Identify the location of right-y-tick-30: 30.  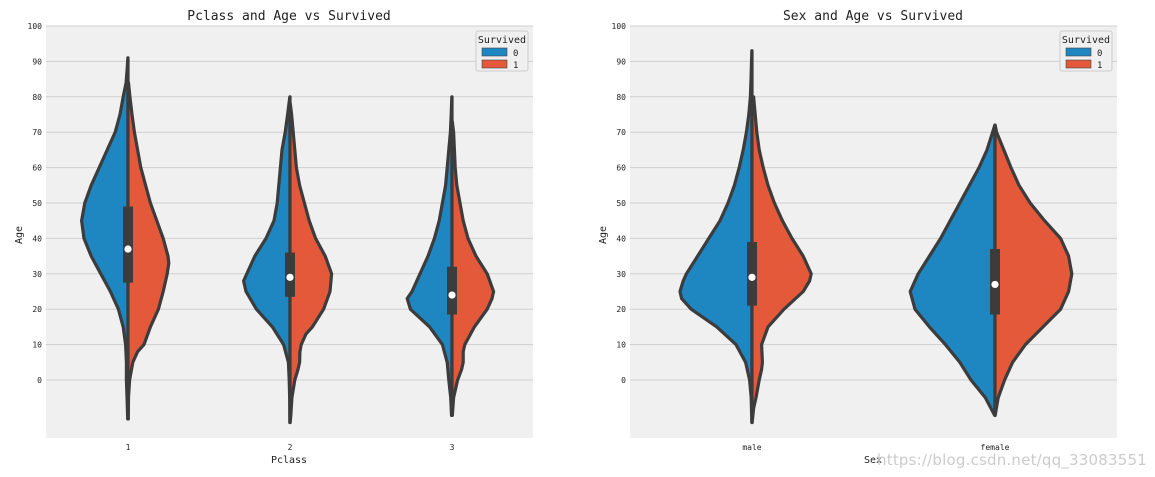
(621, 274).